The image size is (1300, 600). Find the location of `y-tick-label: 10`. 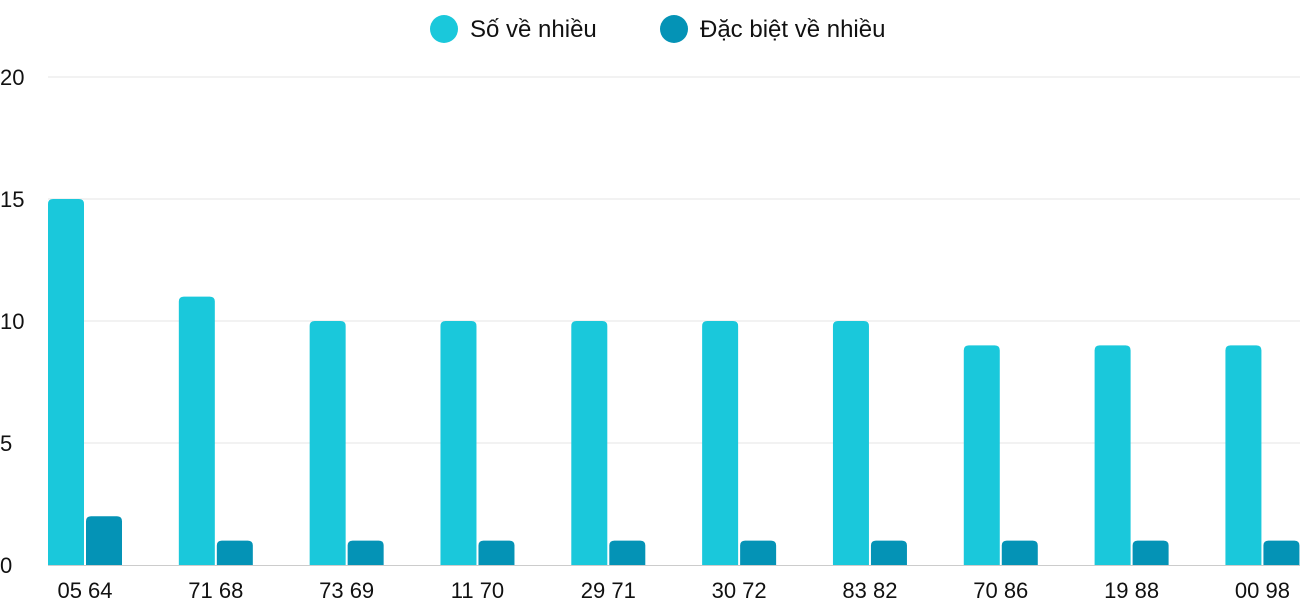

y-tick-label: 10 is located at coordinates (12, 321).